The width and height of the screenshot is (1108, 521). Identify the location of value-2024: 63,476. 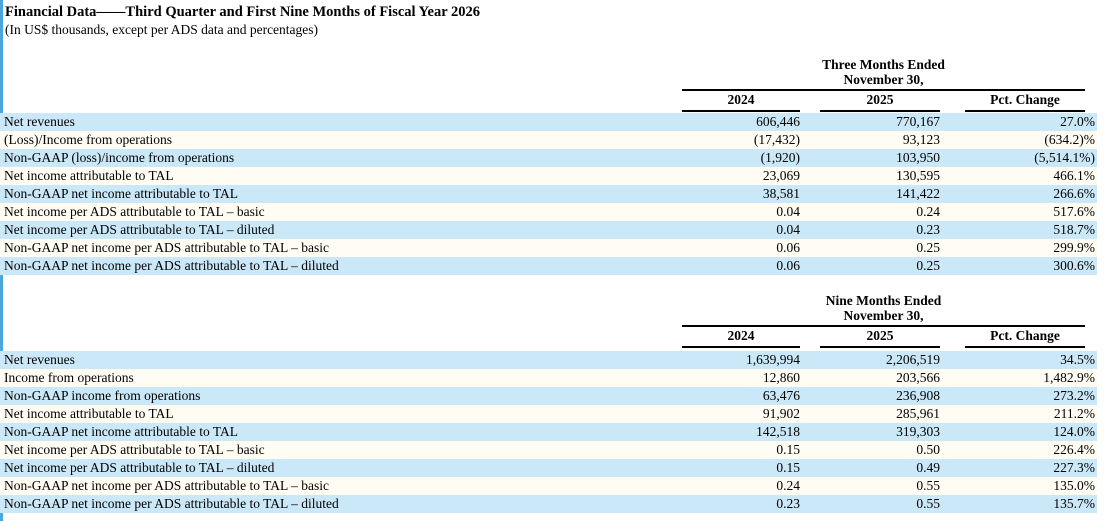
(781, 395).